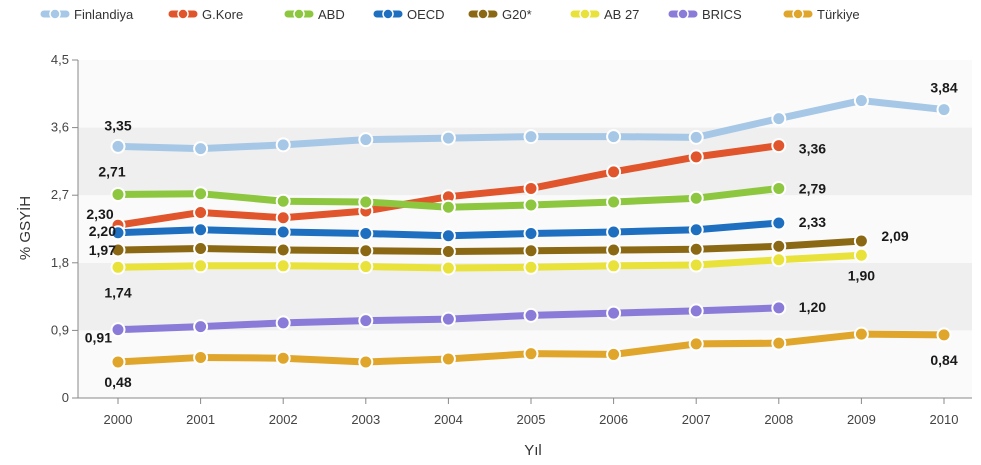 Image resolution: width=981 pixels, height=465 pixels. I want to click on x-tick-label: 2008, so click(778, 419).